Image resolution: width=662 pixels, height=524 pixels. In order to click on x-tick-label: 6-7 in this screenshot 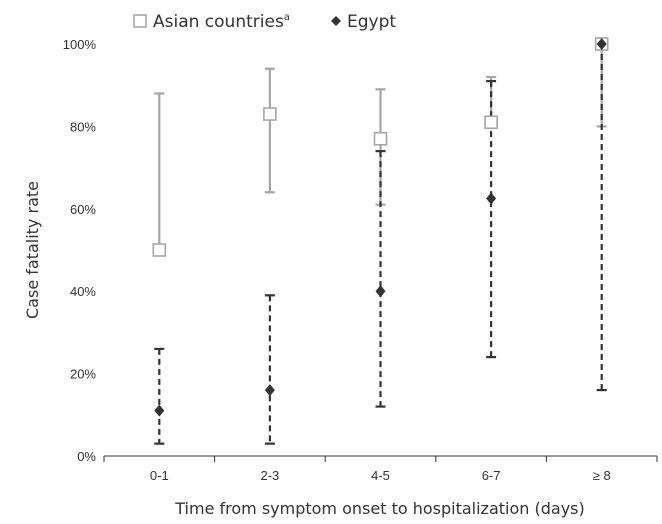, I will do `click(491, 475)`.